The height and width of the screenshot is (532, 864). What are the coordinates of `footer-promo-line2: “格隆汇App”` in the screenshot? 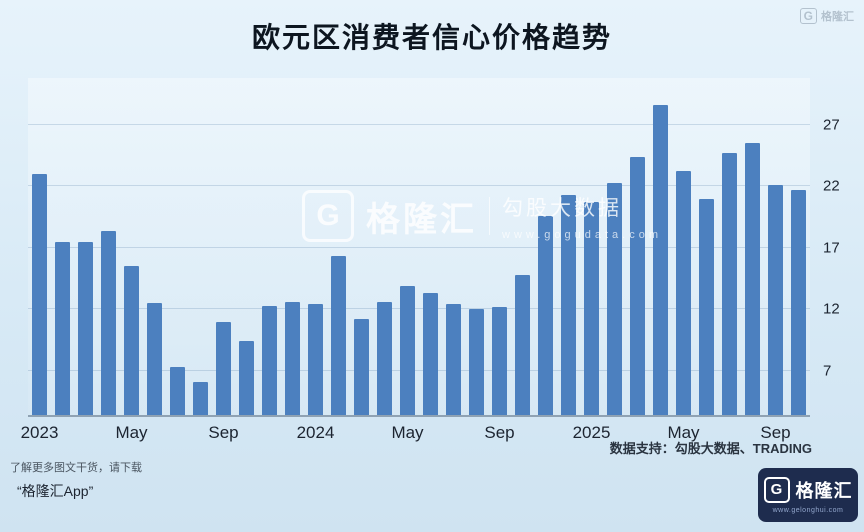 It's located at (55, 491).